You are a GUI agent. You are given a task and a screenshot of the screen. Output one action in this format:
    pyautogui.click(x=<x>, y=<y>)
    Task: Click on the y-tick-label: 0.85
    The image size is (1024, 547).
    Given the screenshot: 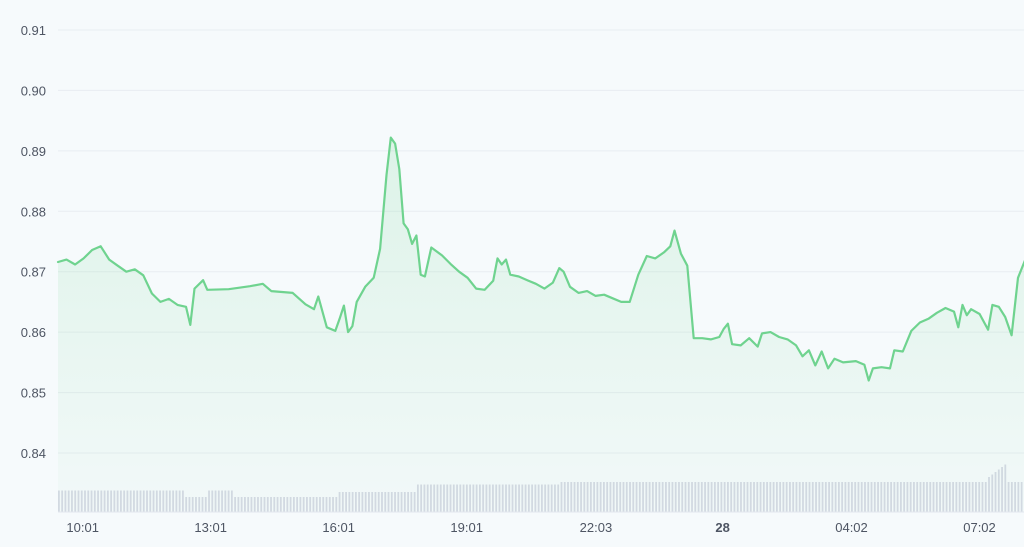 What is the action you would take?
    pyautogui.click(x=33, y=393)
    